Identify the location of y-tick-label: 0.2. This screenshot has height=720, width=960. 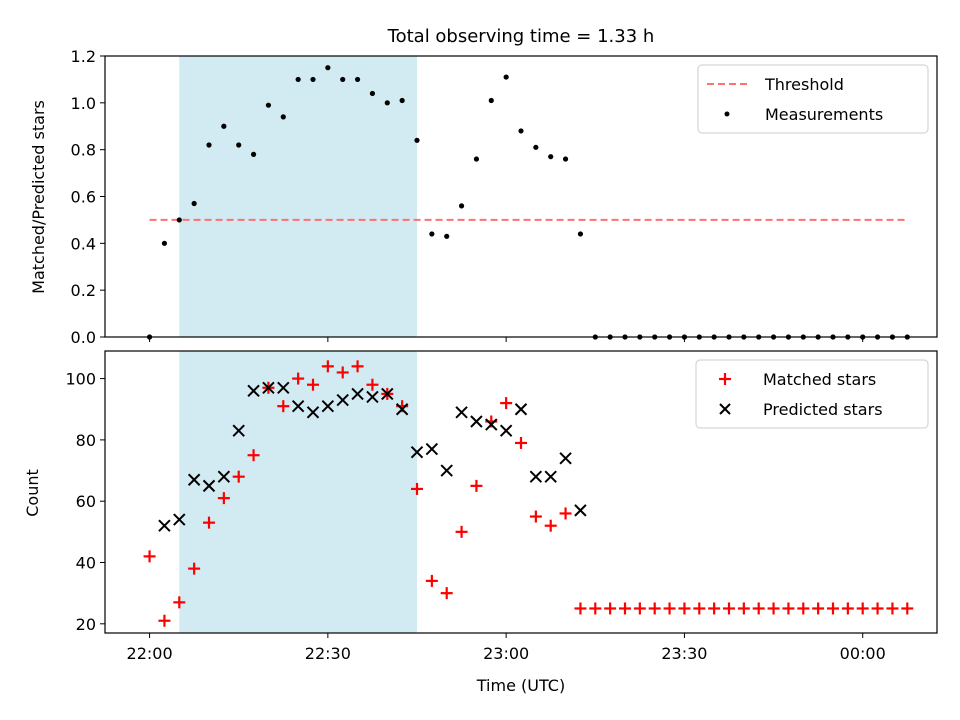
(83, 290).